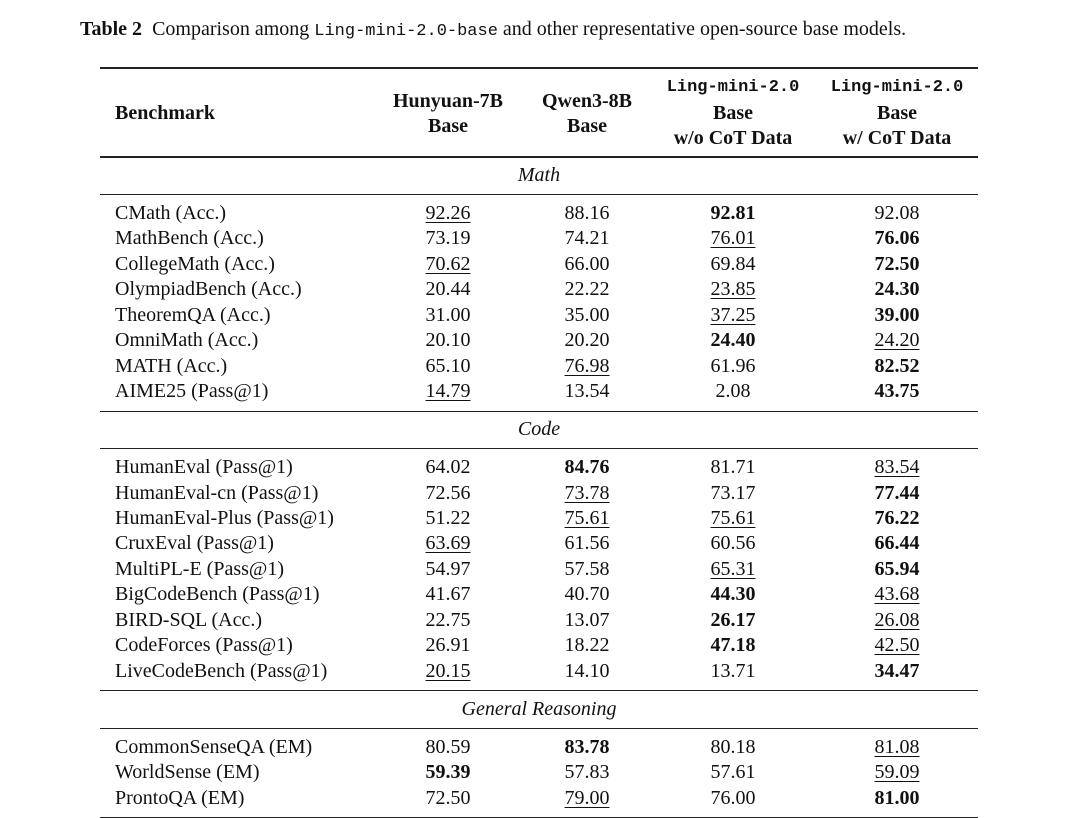 Image resolution: width=1080 pixels, height=818 pixels. What do you see at coordinates (587, 772) in the screenshot?
I see `table-cell: 57.83` at bounding box center [587, 772].